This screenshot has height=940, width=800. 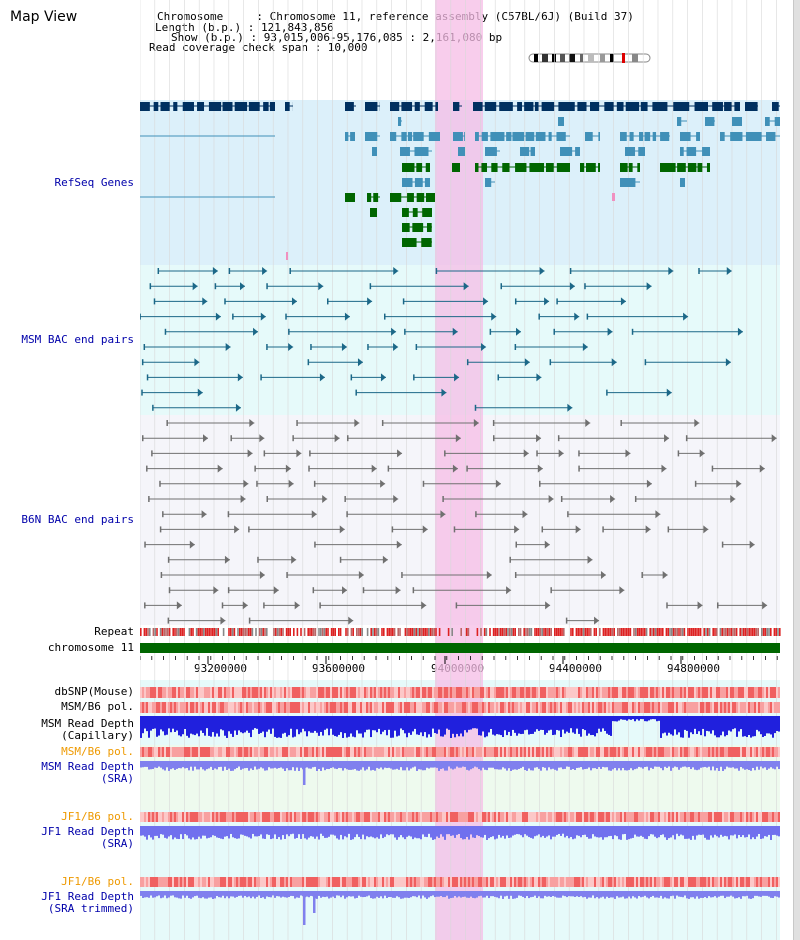 I want to click on chromosome-ideogram, so click(x=590, y=58).